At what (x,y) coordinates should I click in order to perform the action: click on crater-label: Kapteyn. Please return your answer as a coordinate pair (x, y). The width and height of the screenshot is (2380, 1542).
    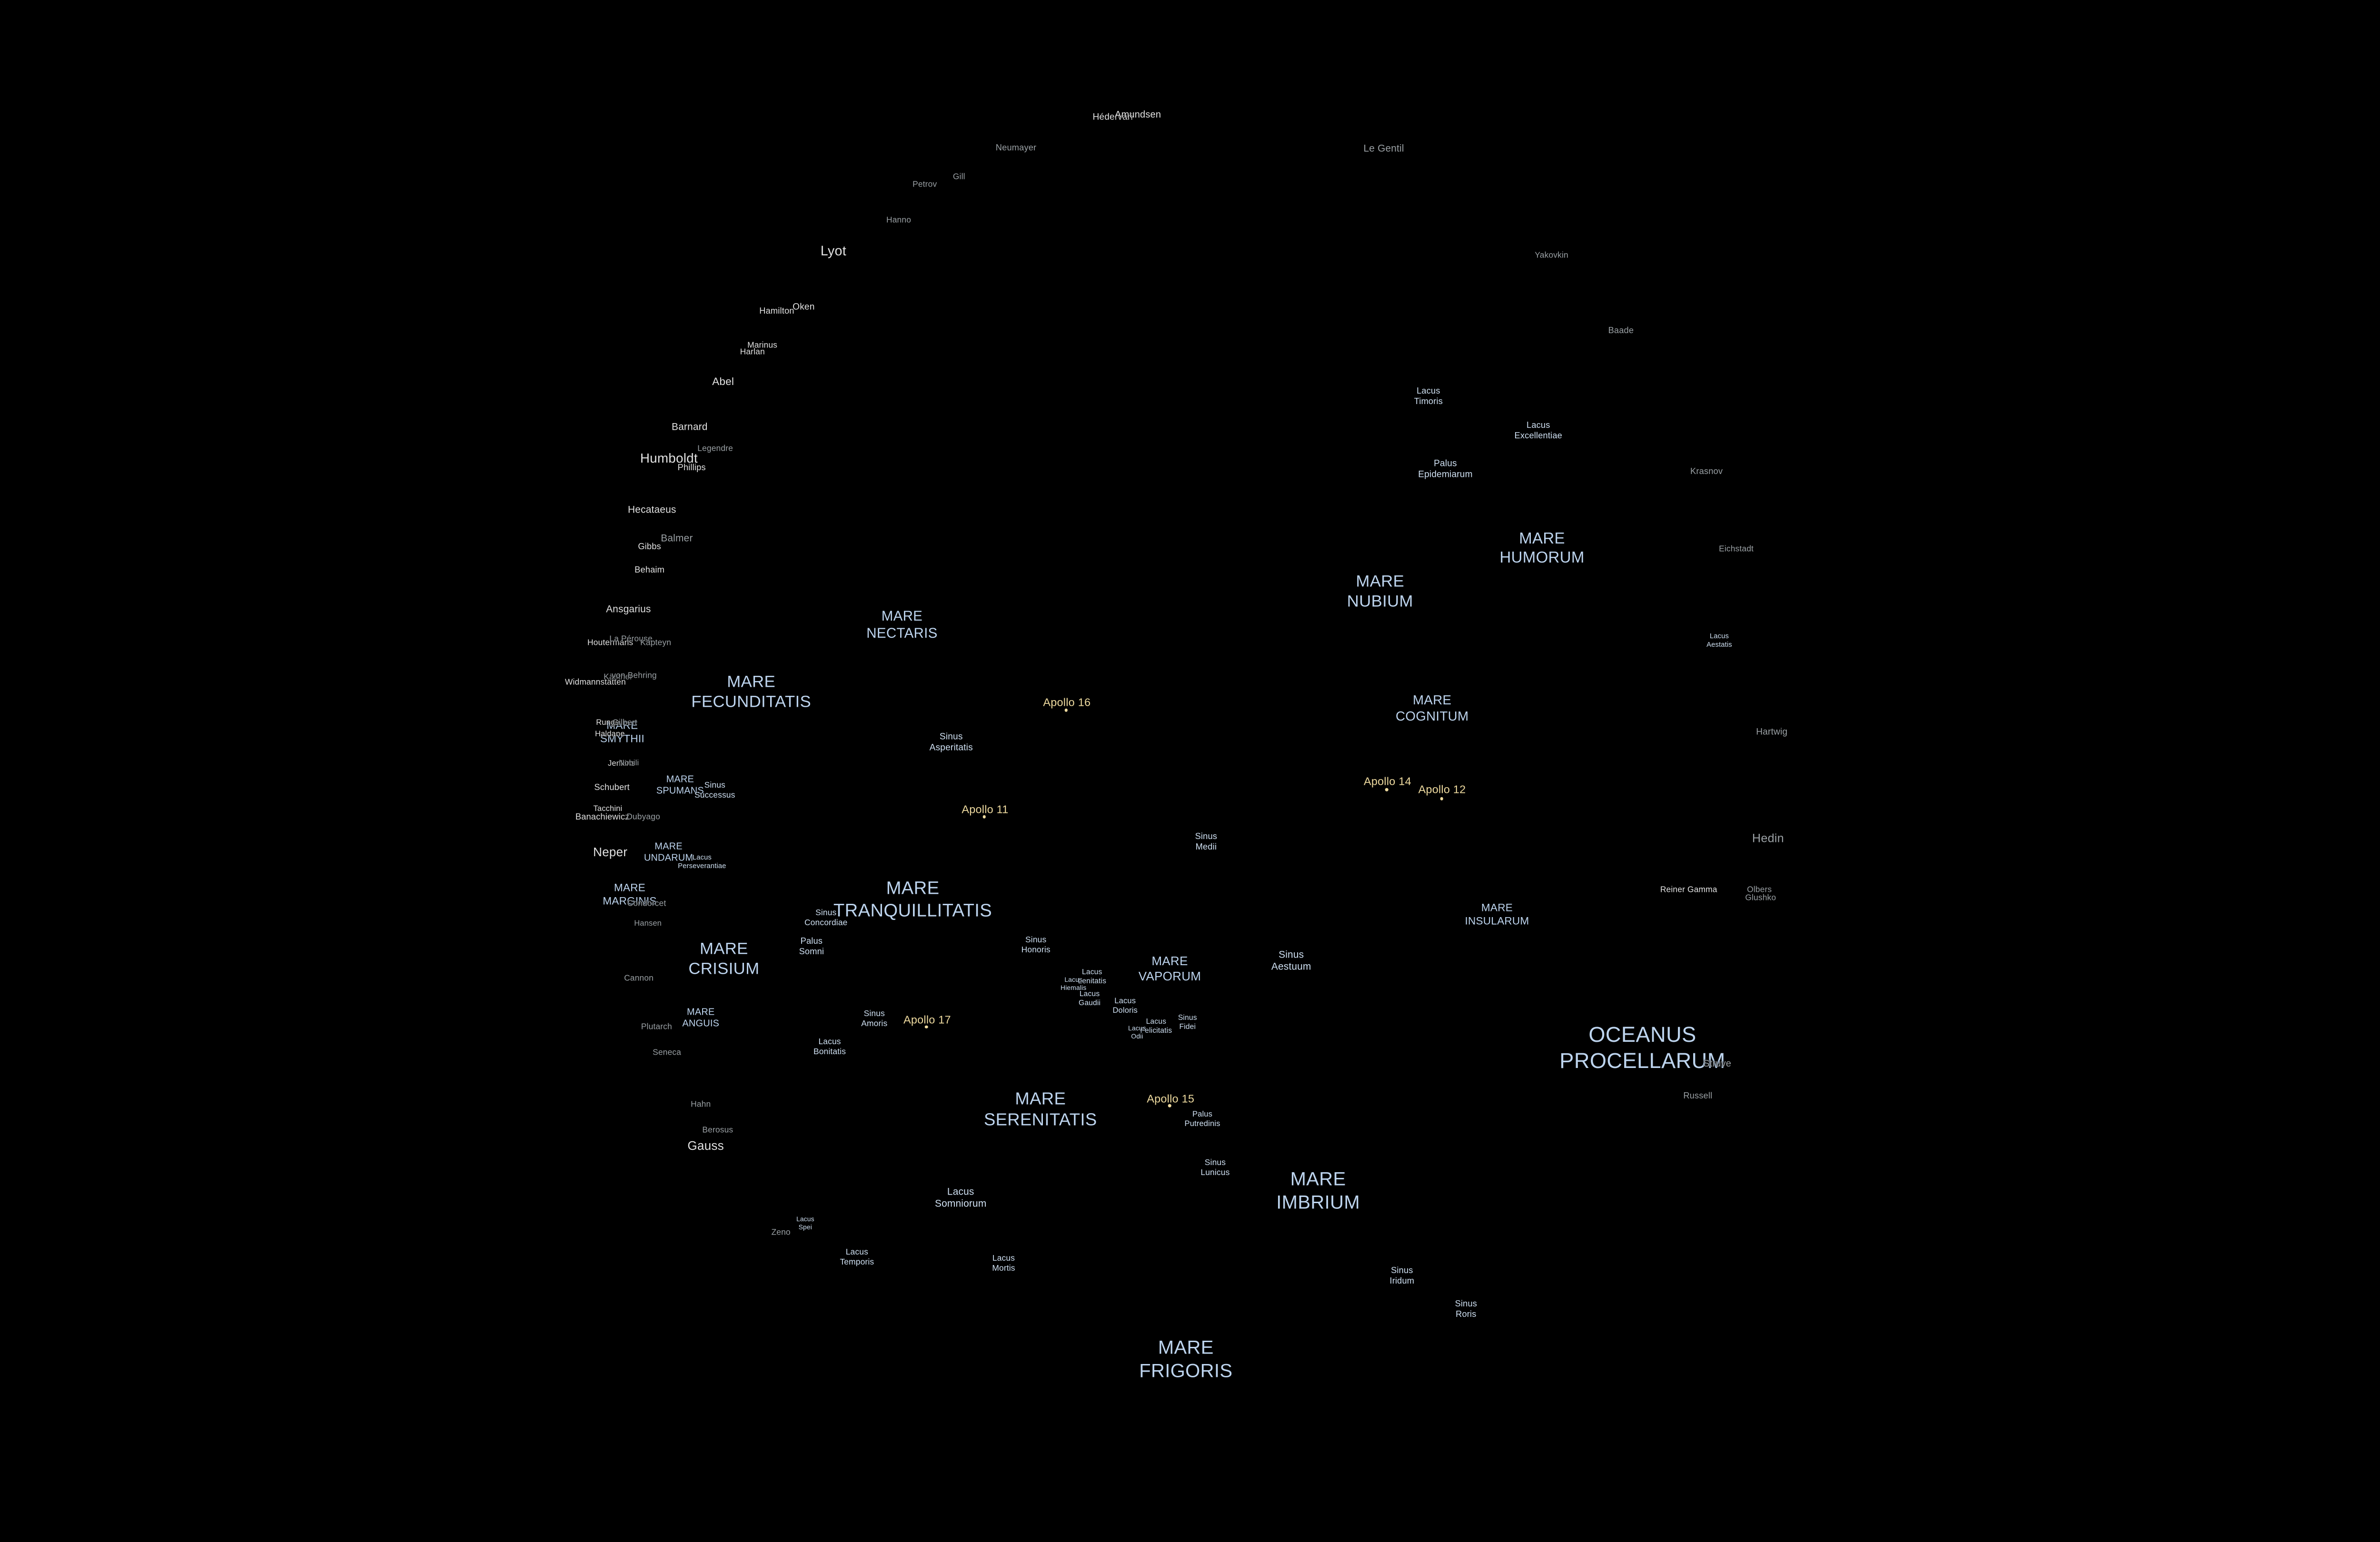
    Looking at the image, I should click on (656, 642).